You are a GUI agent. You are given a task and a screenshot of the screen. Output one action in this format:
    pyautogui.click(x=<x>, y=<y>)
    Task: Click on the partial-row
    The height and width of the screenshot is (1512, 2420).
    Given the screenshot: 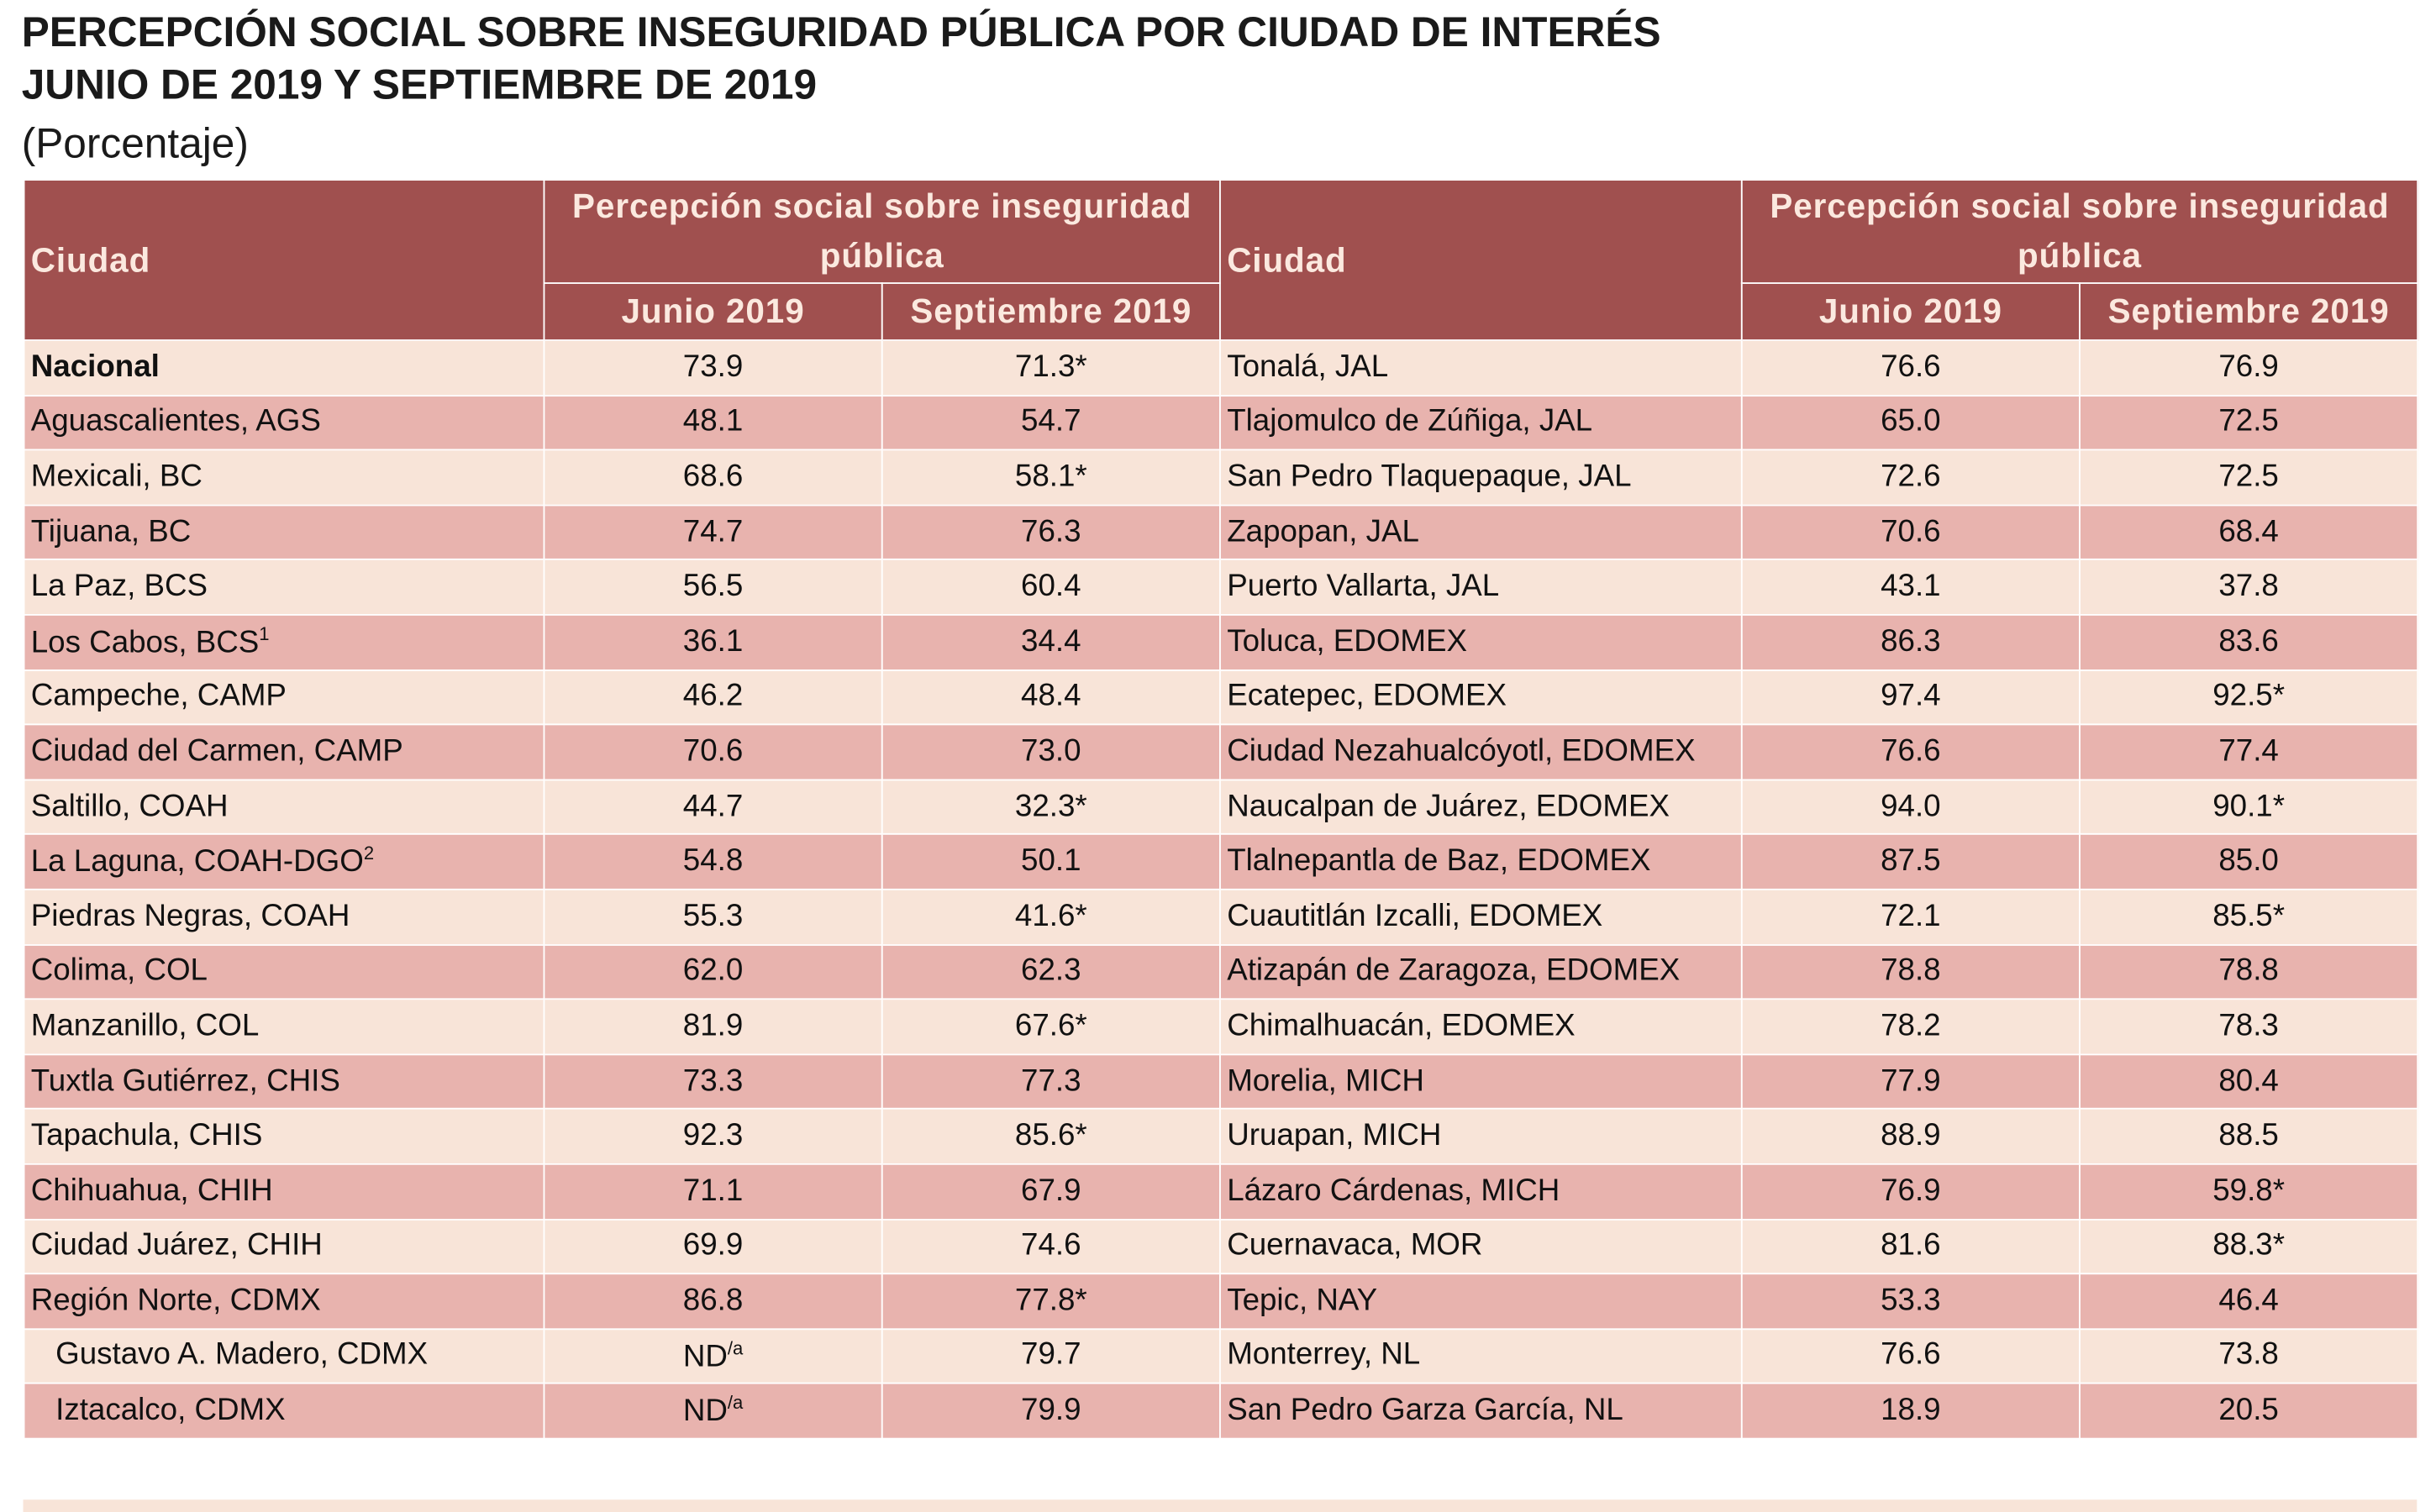 What is the action you would take?
    pyautogui.click(x=1220, y=1505)
    